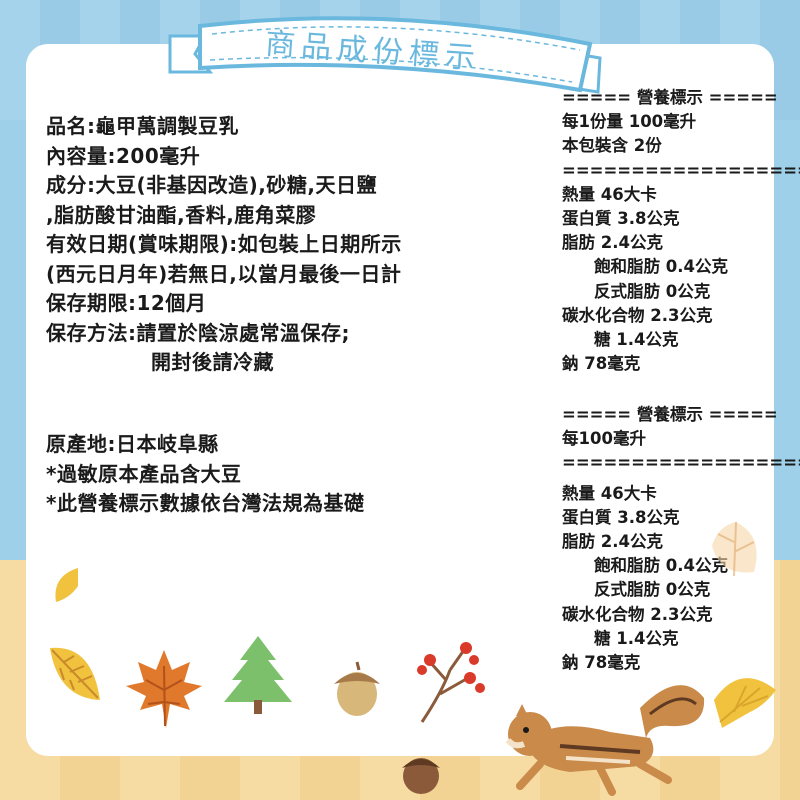  Describe the element at coordinates (604, 439) in the screenshot. I see `per-100ml-basis: 每100毫升` at that location.